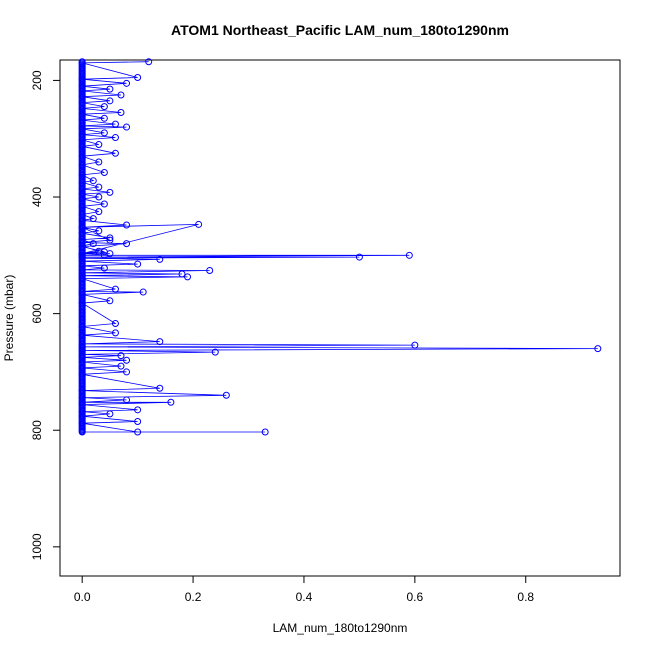  What do you see at coordinates (82, 431) in the screenshot?
I see `data-point-zero` at bounding box center [82, 431].